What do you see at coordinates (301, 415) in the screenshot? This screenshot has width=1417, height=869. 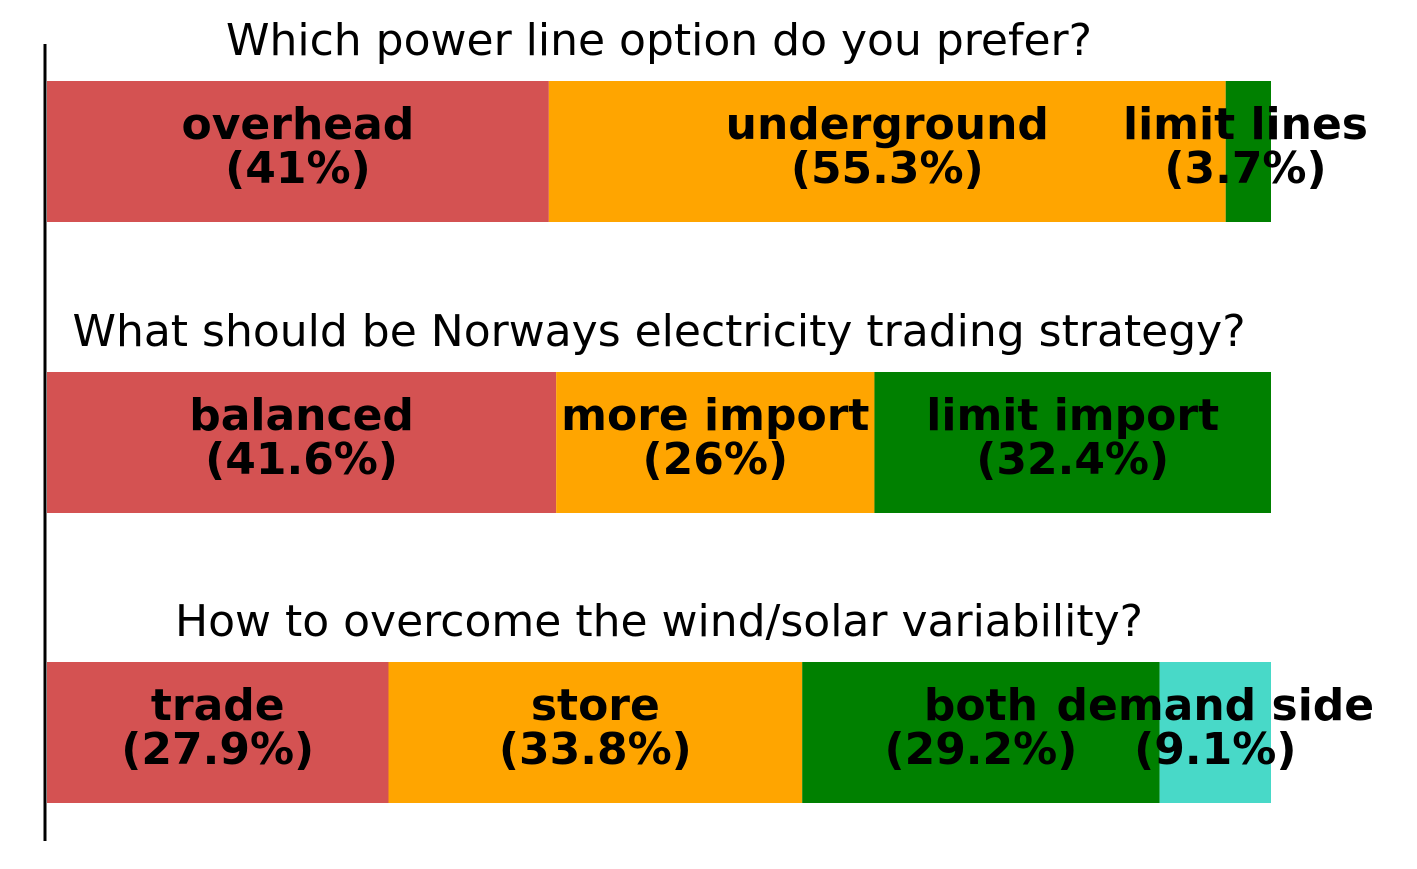 I see `segment-label-2-1: balanced` at bounding box center [301, 415].